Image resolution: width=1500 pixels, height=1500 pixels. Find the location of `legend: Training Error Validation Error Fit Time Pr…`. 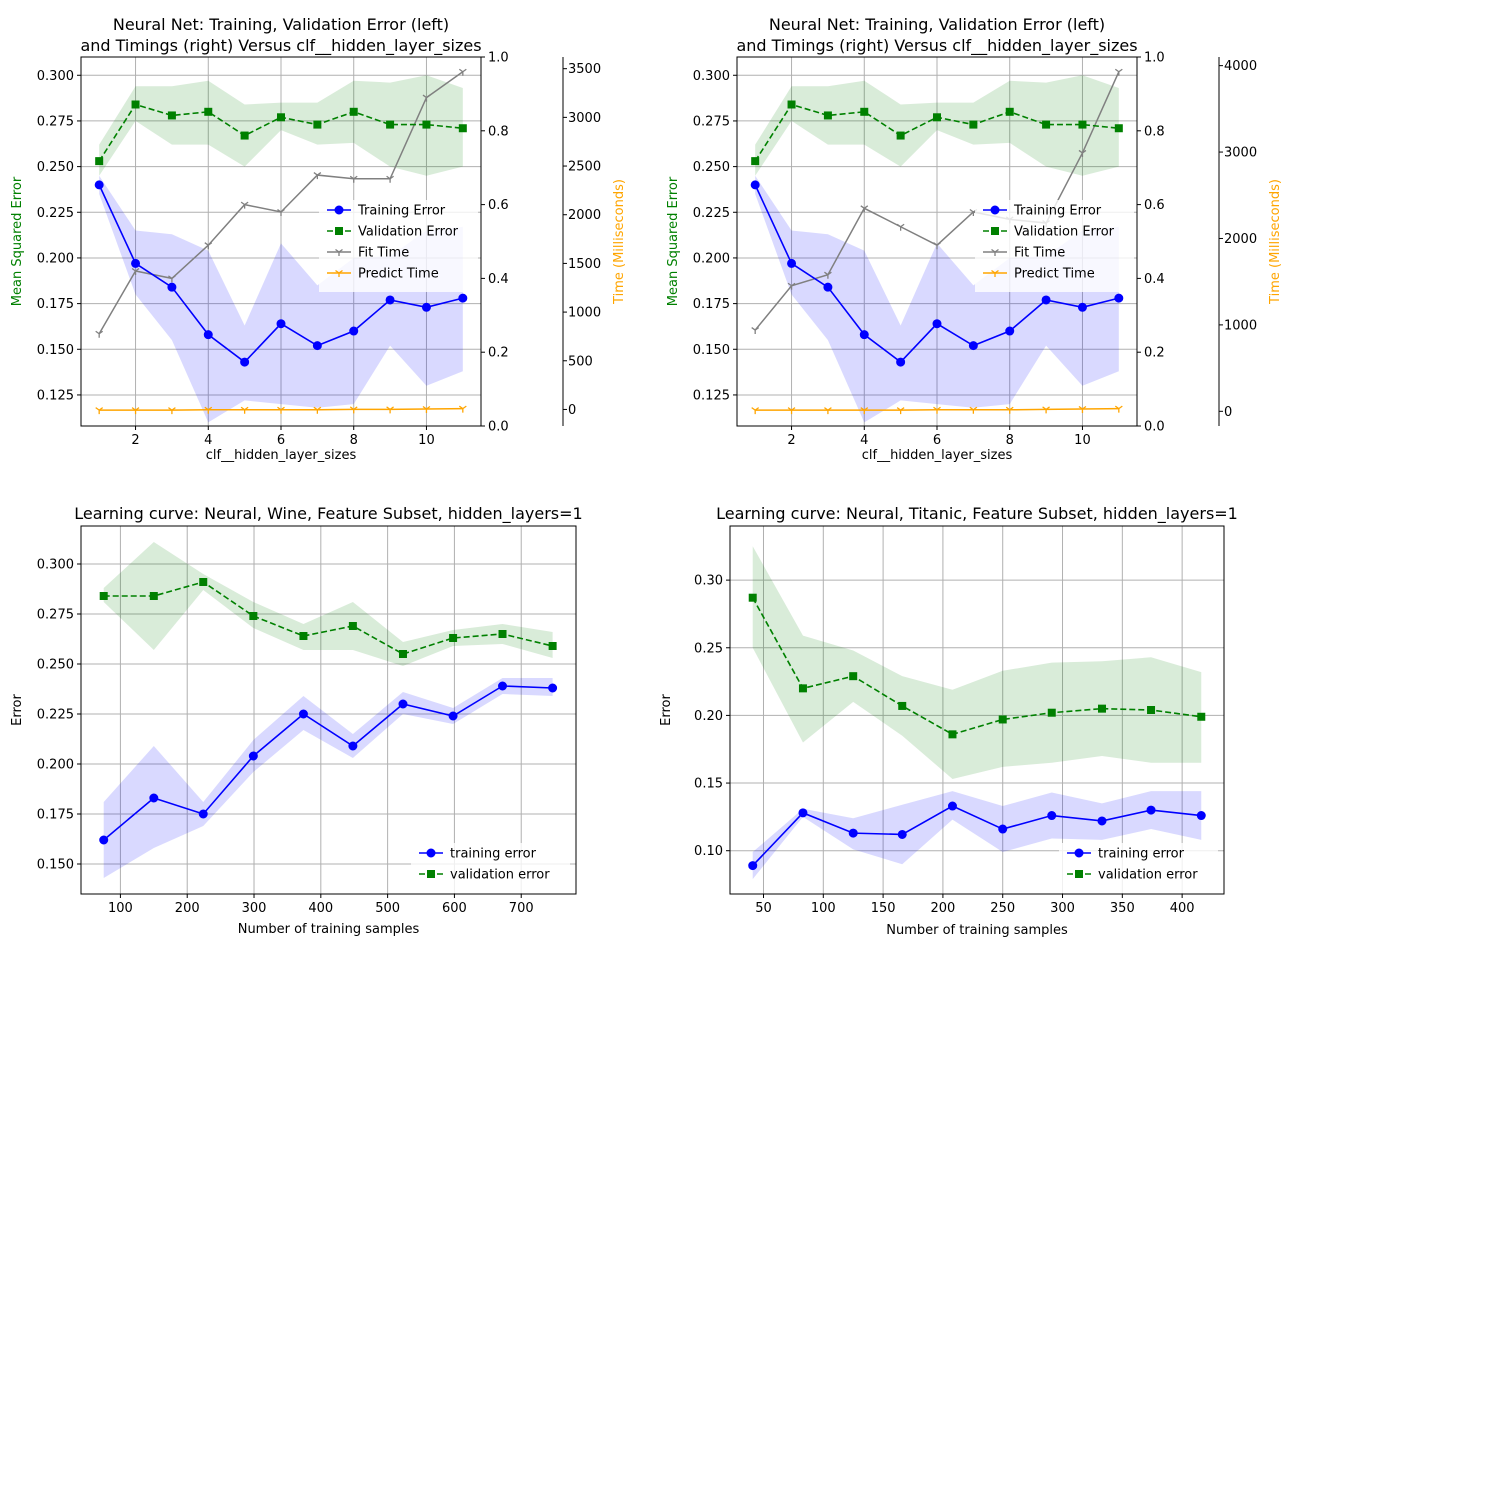

legend: Training Error Validation Error Fit Time Pr… is located at coordinates (1054, 246).